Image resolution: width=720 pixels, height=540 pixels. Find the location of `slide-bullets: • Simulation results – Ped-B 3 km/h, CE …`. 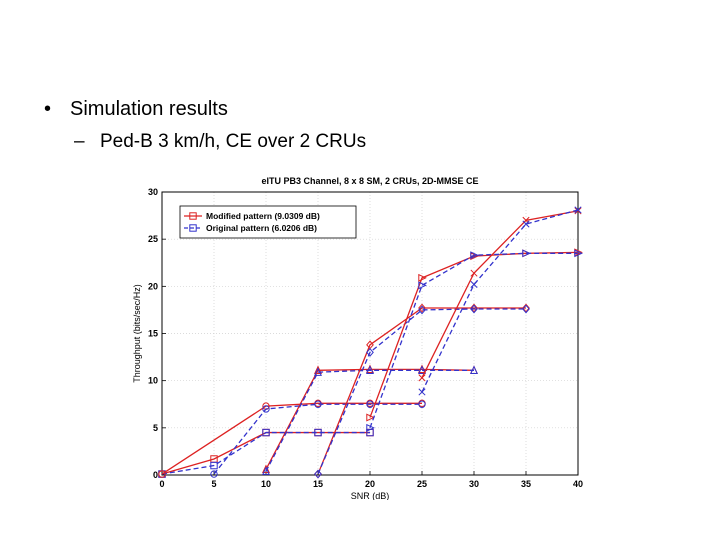

slide-bullets: • Simulation results – Ped-B 3 km/h, CE … is located at coordinates (205, 125).